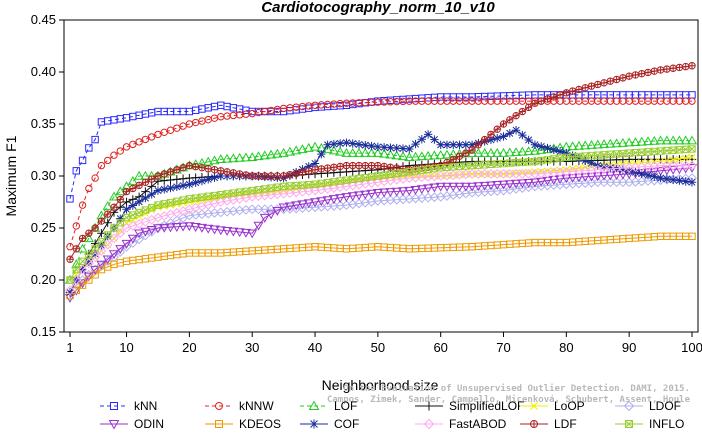 The image size is (702, 434). What do you see at coordinates (189, 347) in the screenshot?
I see `x-tick-label: 20` at bounding box center [189, 347].